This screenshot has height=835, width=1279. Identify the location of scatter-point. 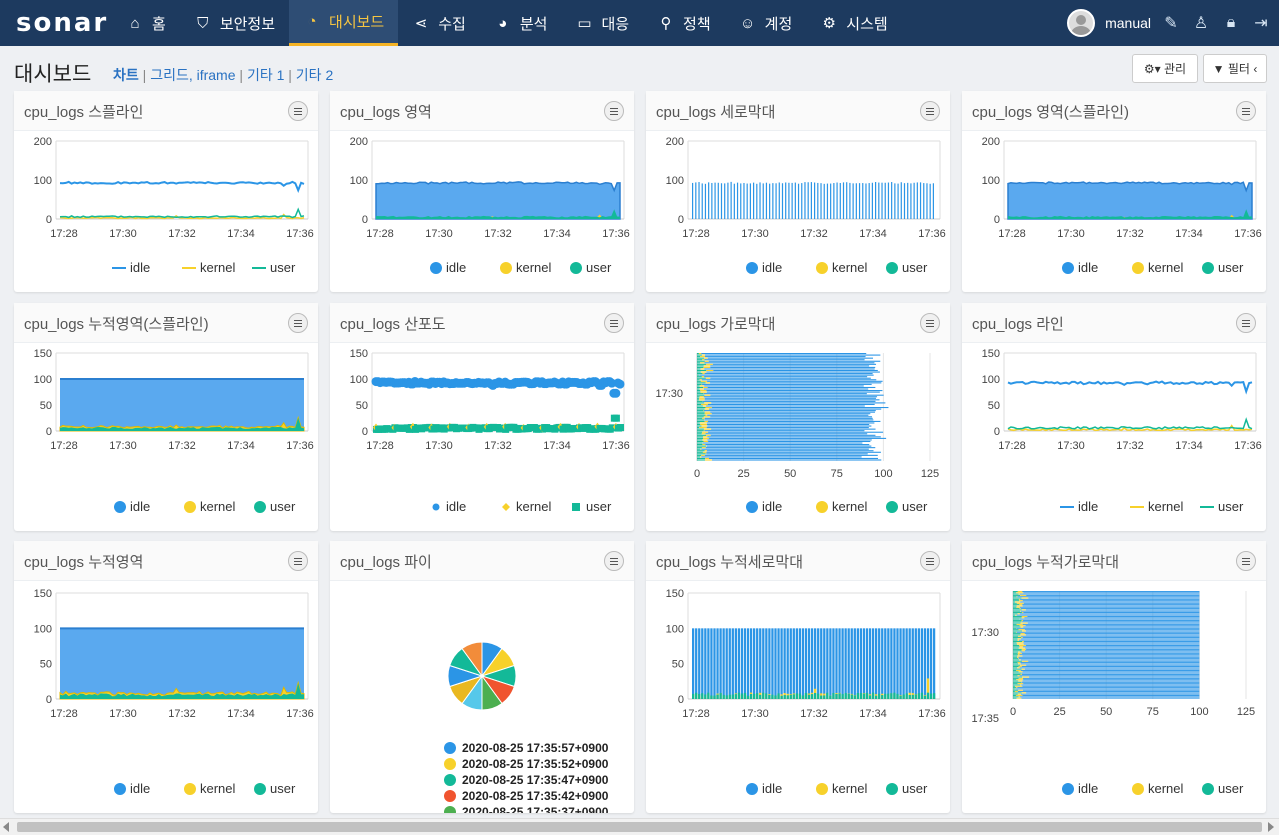
(612, 428).